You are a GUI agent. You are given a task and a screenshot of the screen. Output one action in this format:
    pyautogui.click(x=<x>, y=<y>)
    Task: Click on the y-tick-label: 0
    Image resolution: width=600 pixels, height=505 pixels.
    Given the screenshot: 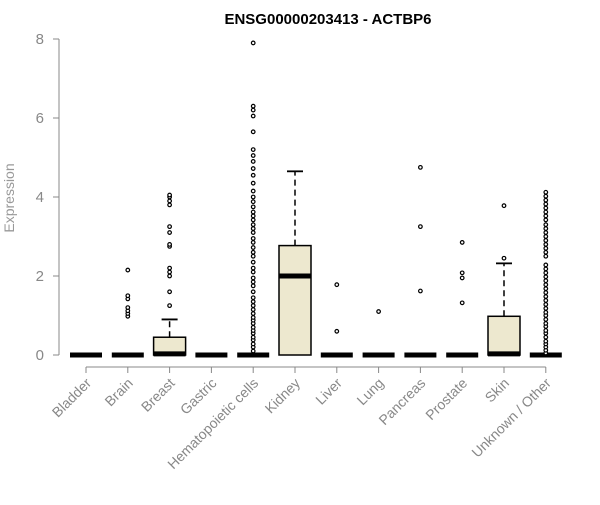 What is the action you would take?
    pyautogui.click(x=40, y=355)
    